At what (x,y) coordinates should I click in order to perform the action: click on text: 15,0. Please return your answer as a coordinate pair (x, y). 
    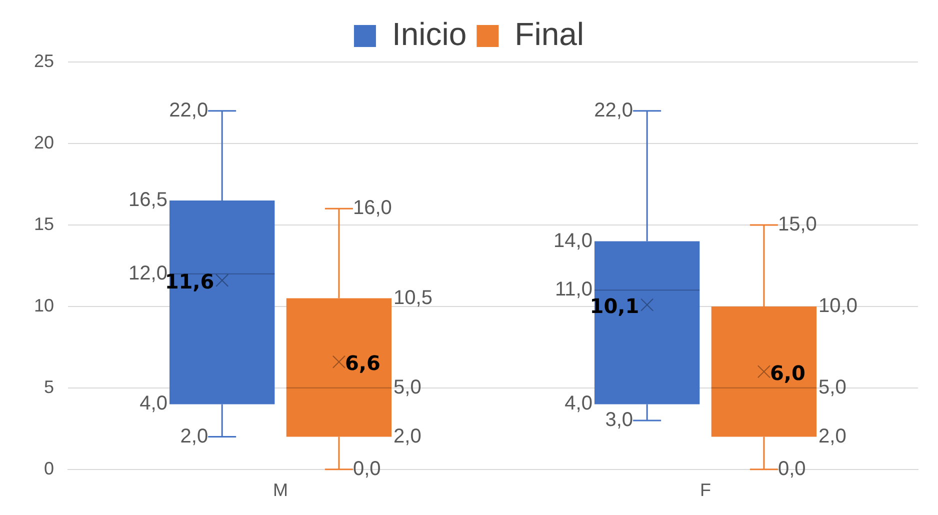
    Looking at the image, I should click on (797, 224).